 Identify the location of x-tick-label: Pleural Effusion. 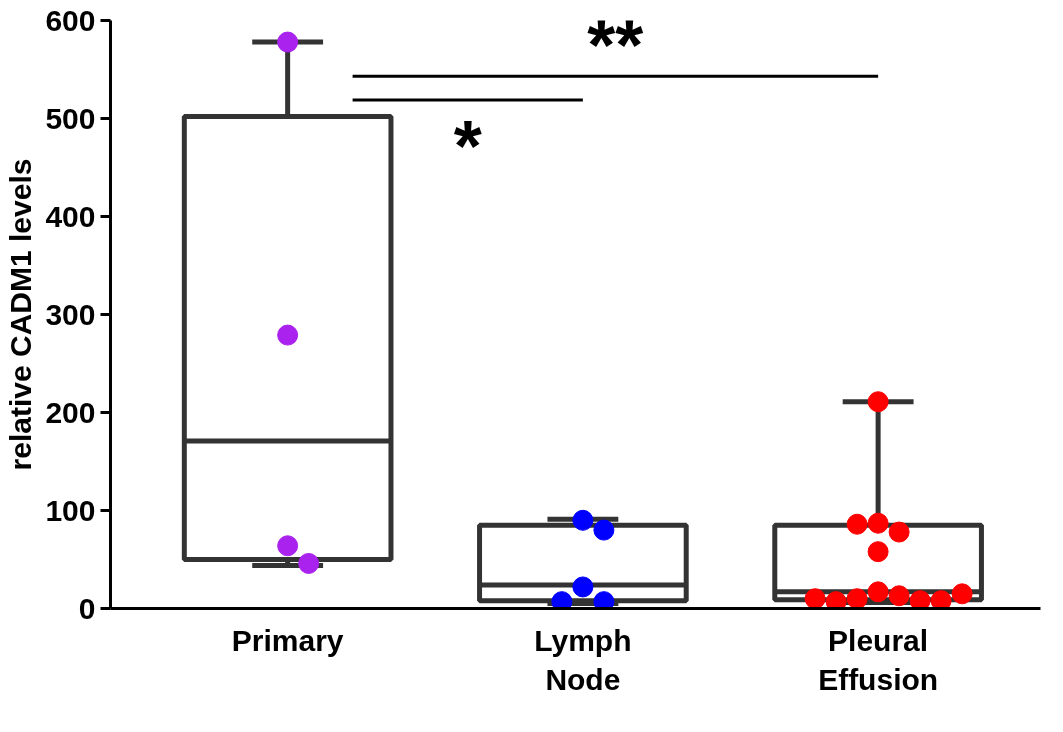
(878, 660).